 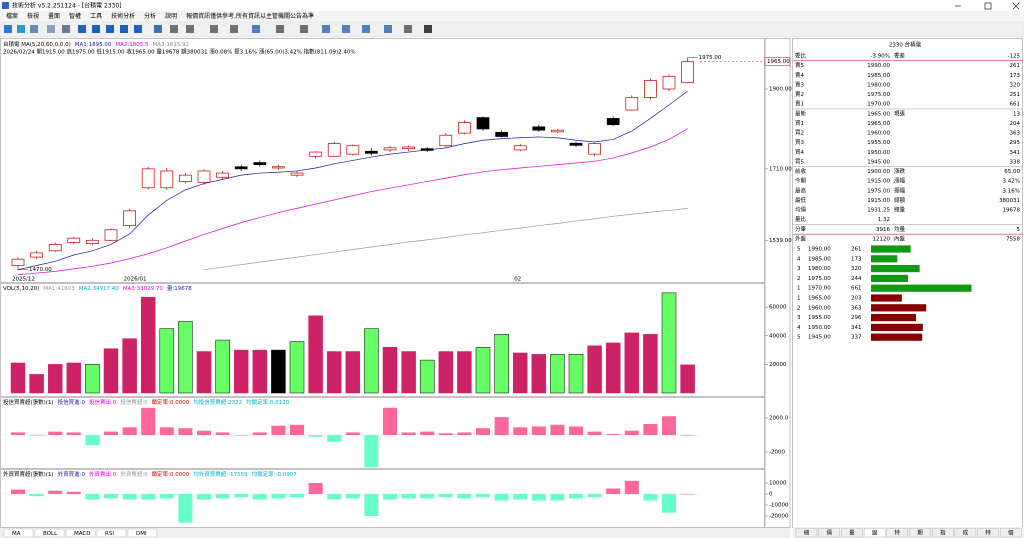 What do you see at coordinates (801, 190) in the screenshot?
I see `quote-cell: 最高` at bounding box center [801, 190].